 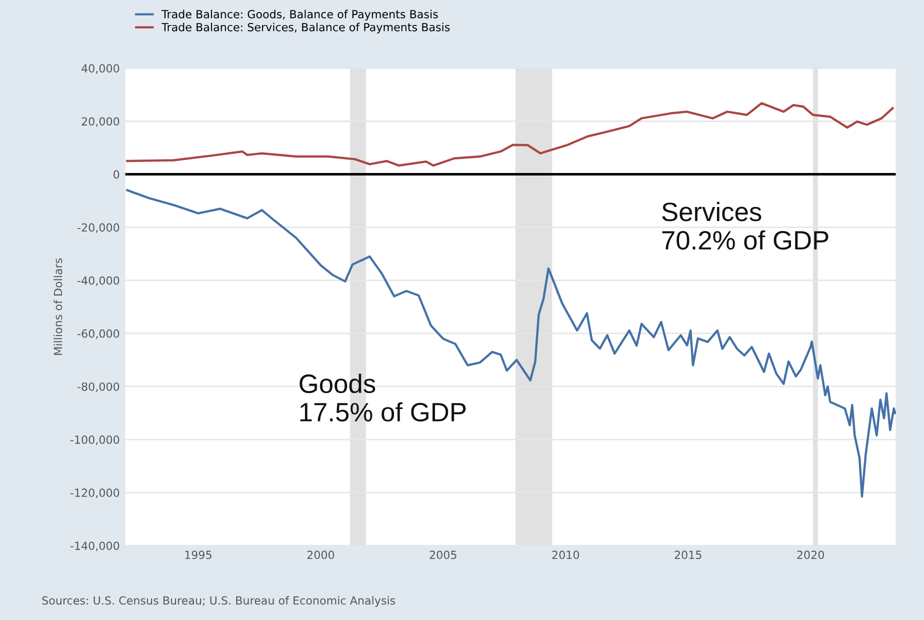 I want to click on line-series, so click(x=510, y=134).